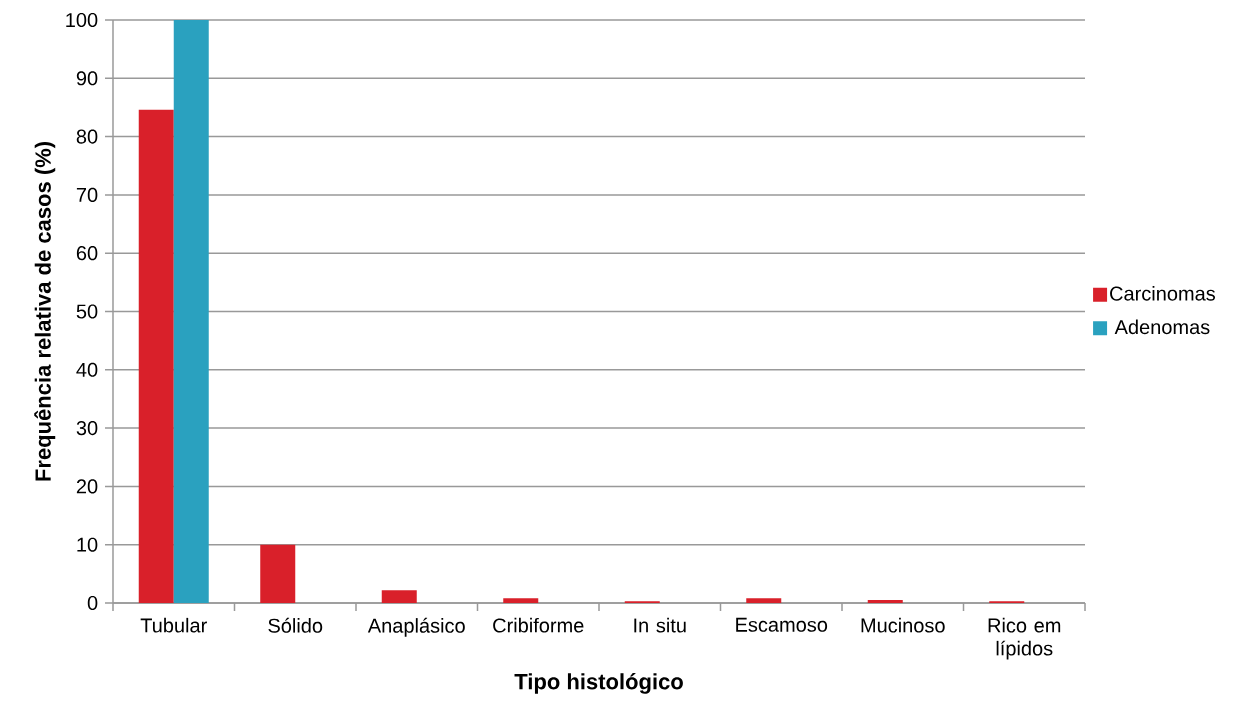 The image size is (1253, 715). I want to click on y-tick-label: 80, so click(87, 136).